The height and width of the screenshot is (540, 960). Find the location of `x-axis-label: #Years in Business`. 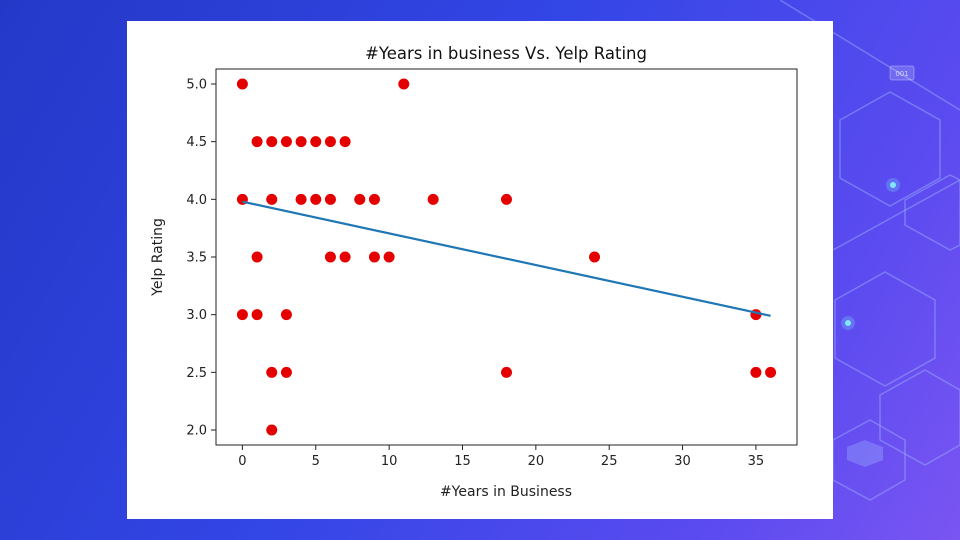

x-axis-label: #Years in Business is located at coordinates (506, 492).